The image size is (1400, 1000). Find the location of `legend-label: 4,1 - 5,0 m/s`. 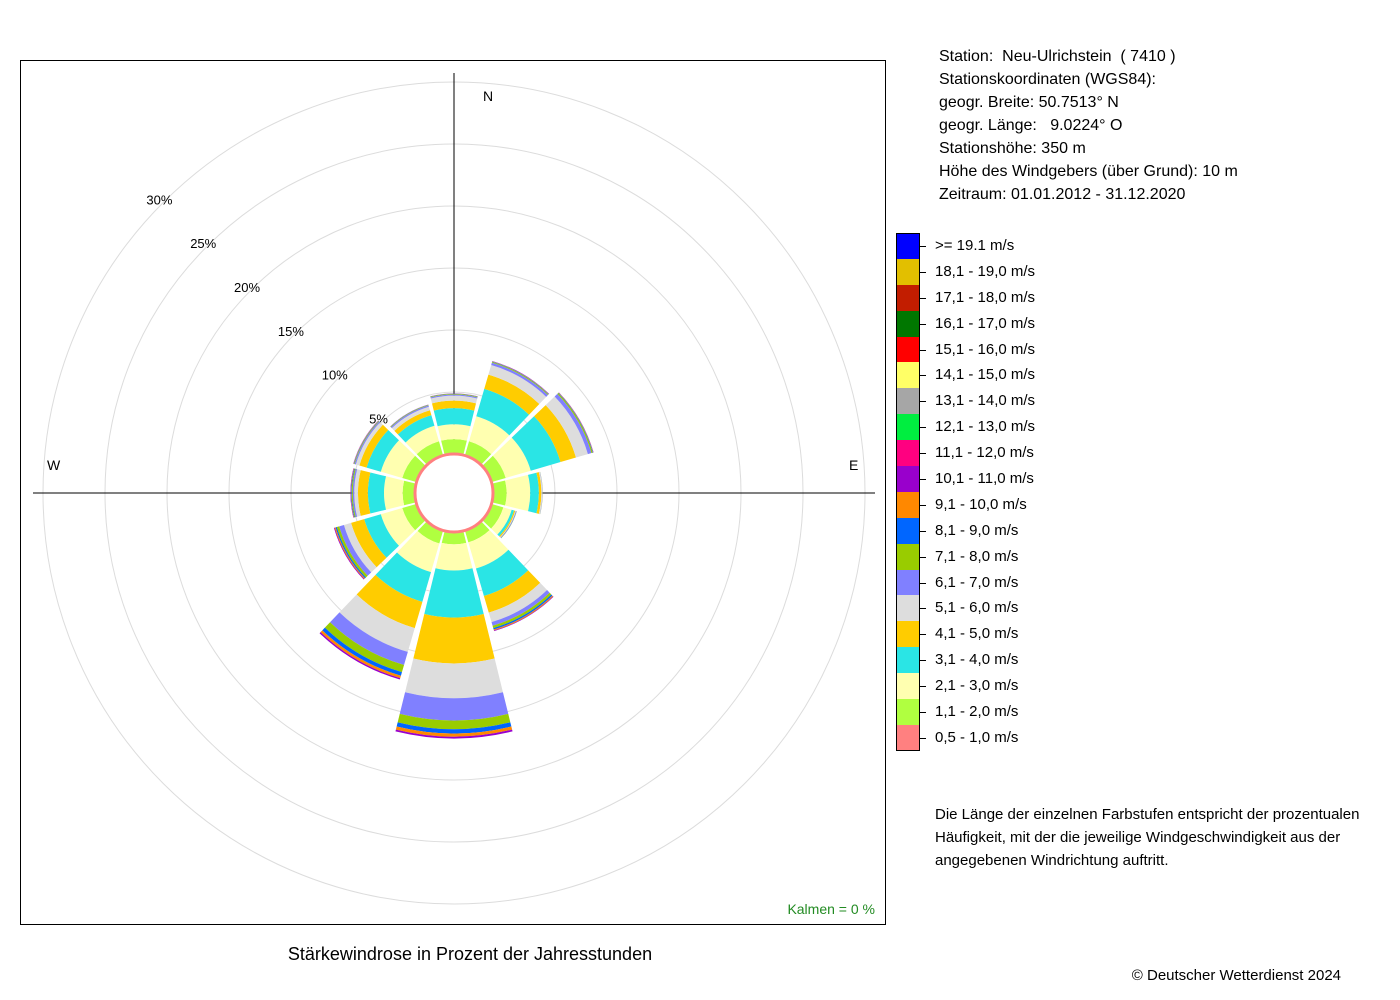

legend-label: 4,1 - 5,0 m/s is located at coordinates (977, 634).